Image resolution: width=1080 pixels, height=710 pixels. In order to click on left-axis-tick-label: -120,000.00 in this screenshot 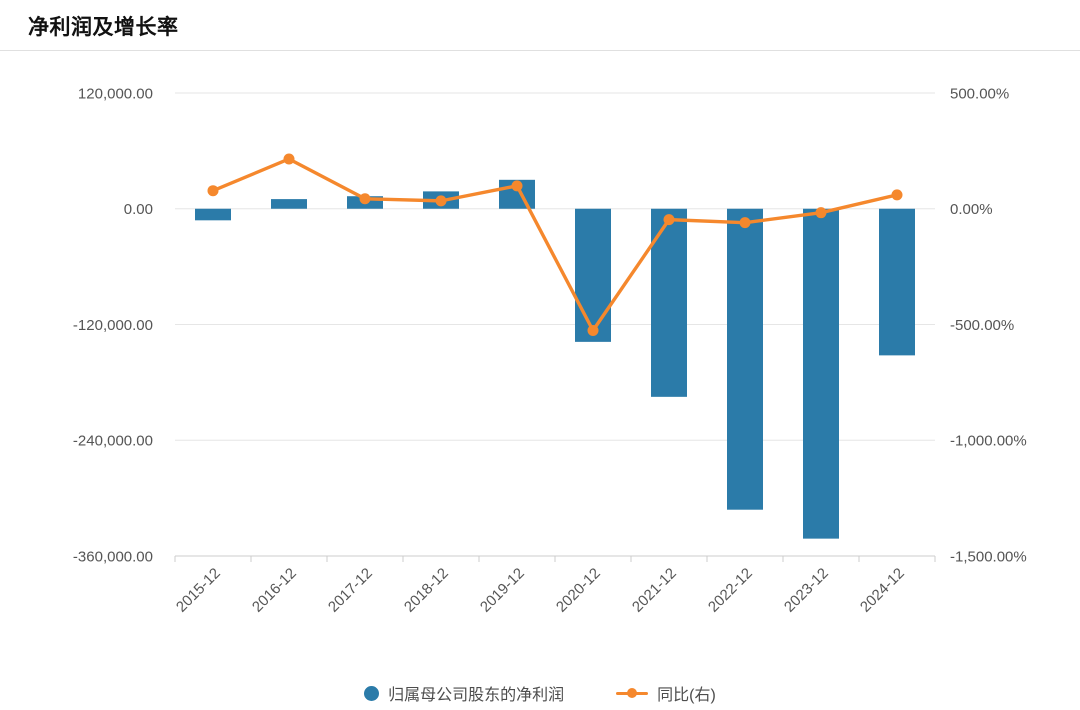, I will do `click(113, 325)`.